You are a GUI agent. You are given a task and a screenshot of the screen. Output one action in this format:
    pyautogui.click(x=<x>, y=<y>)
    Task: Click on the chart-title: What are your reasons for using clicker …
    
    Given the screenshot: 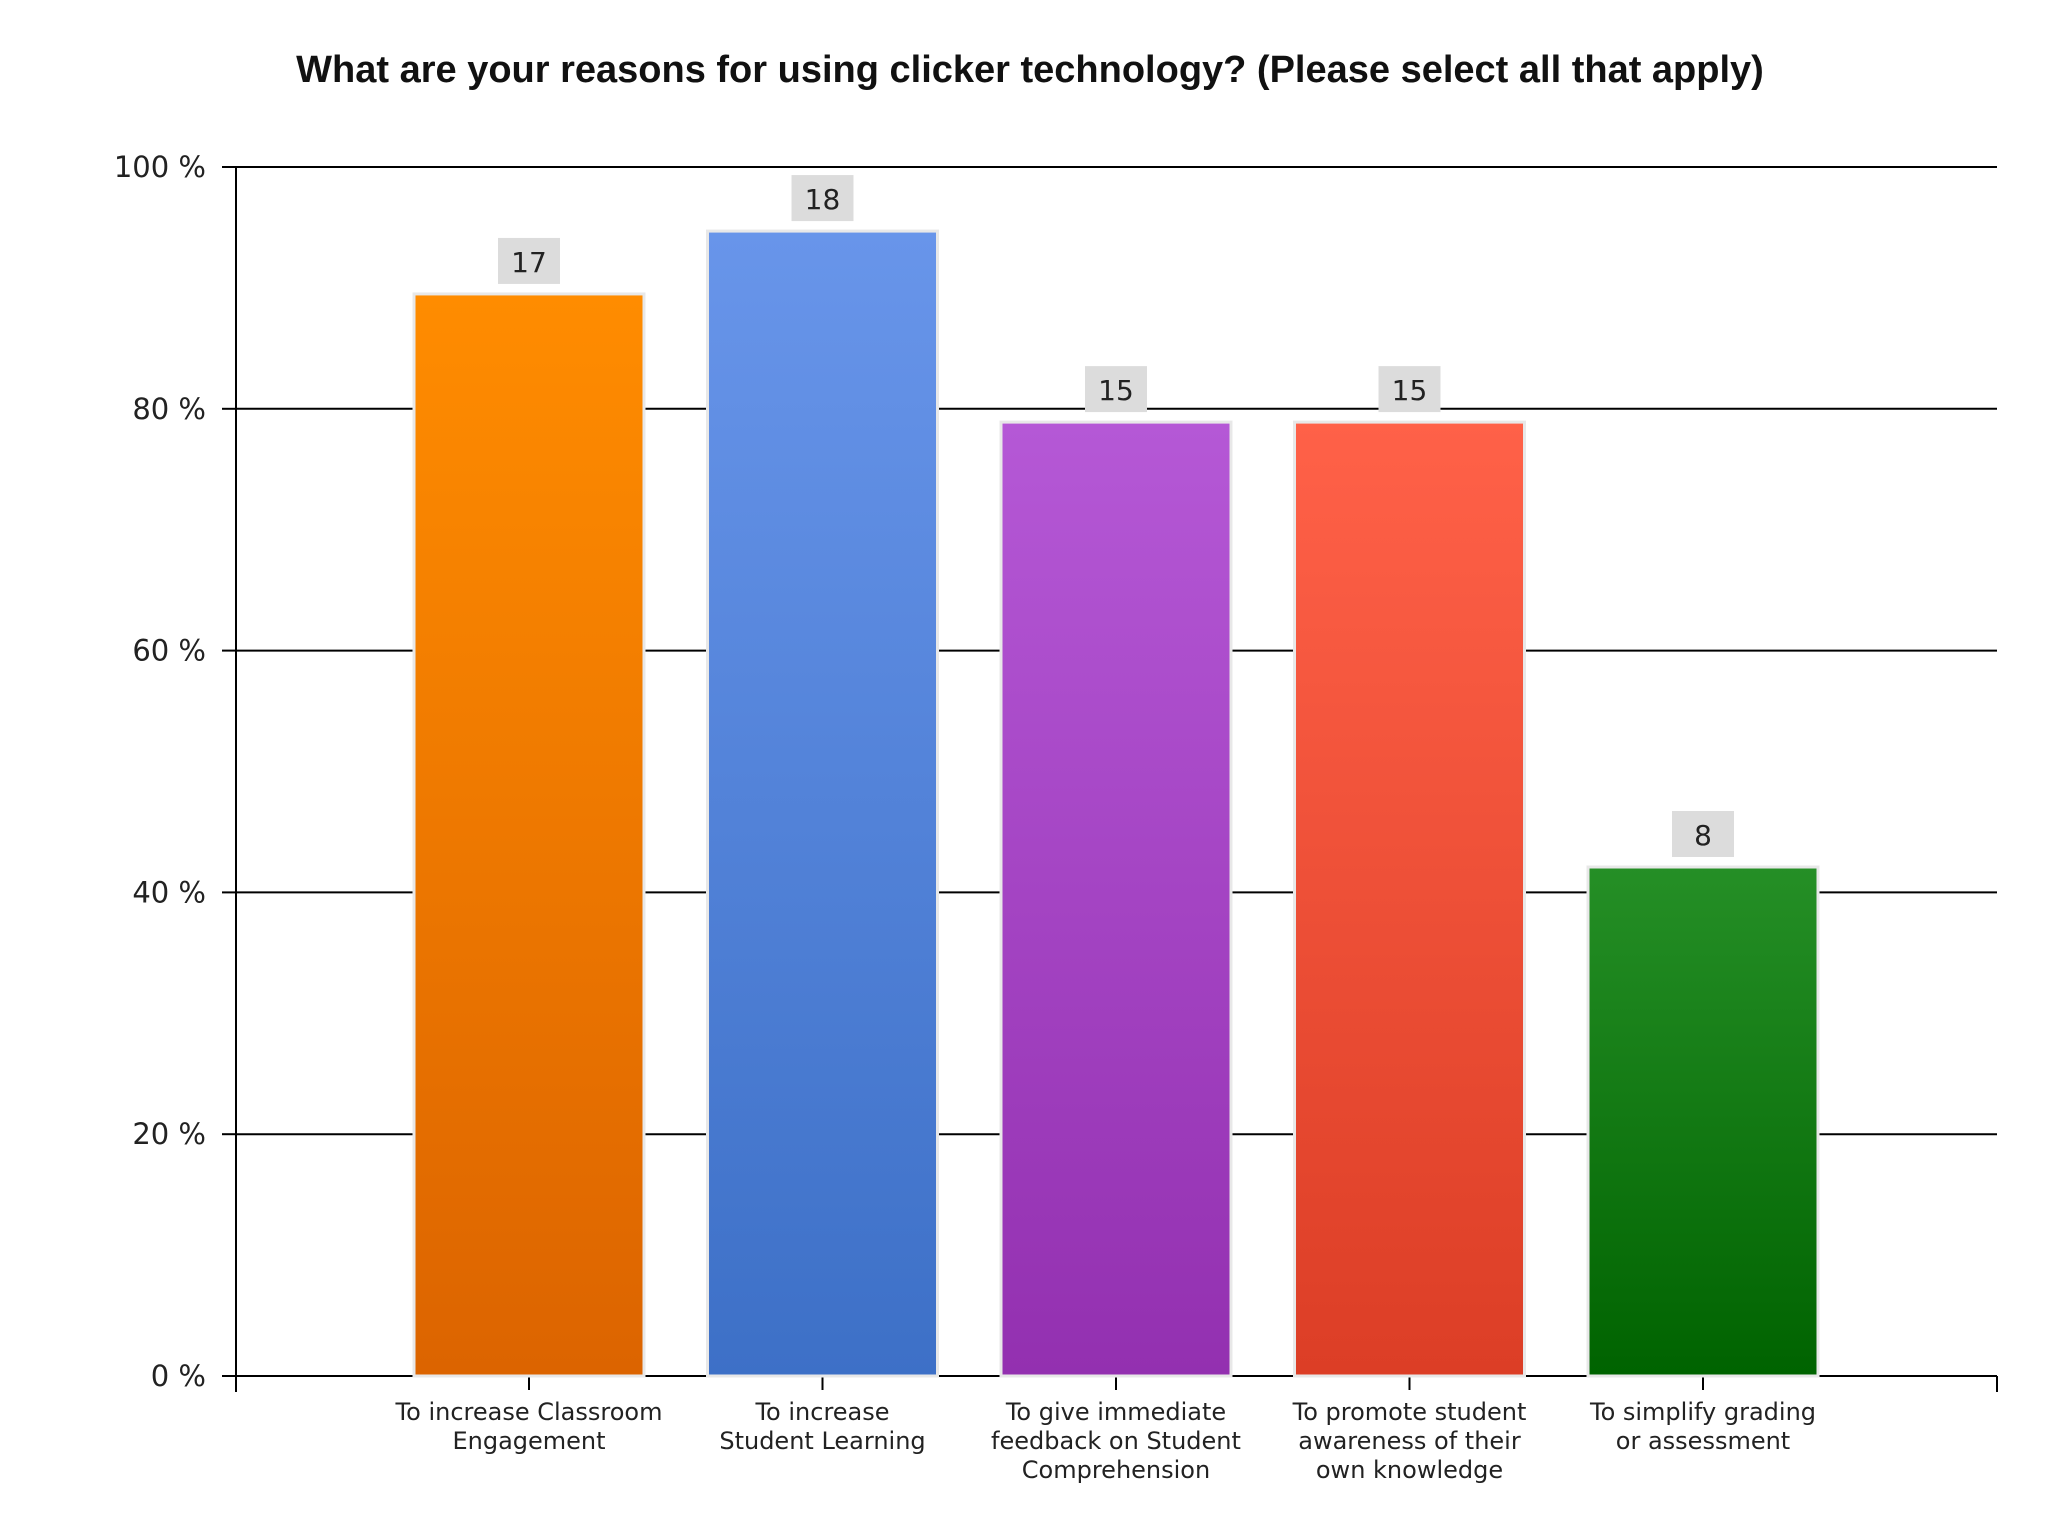 What is the action you would take?
    pyautogui.click(x=1030, y=70)
    